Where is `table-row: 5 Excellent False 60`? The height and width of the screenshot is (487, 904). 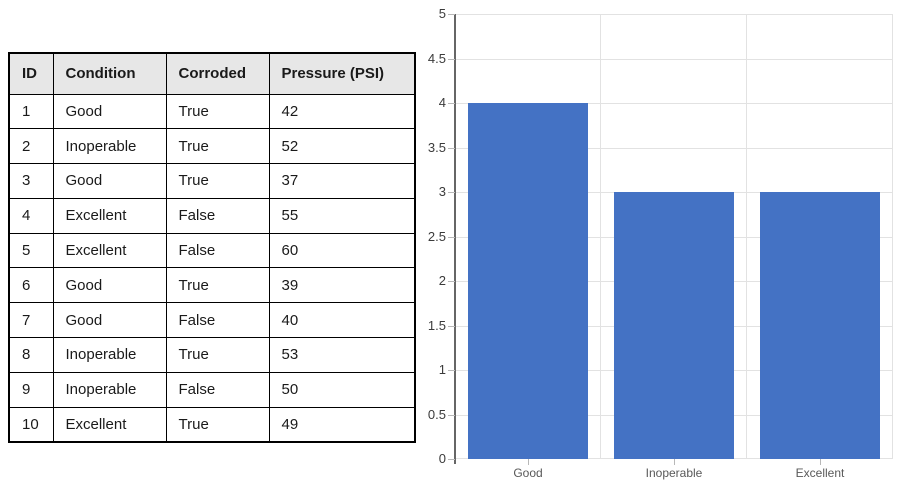 table-row: 5 Excellent False 60 is located at coordinates (212, 250).